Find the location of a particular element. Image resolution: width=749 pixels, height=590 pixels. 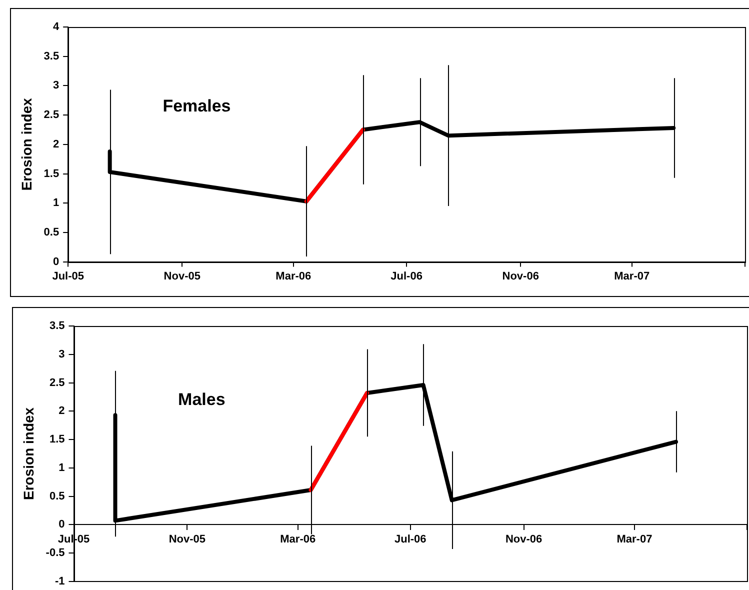

y-tick-label: 4 is located at coordinates (56, 27).